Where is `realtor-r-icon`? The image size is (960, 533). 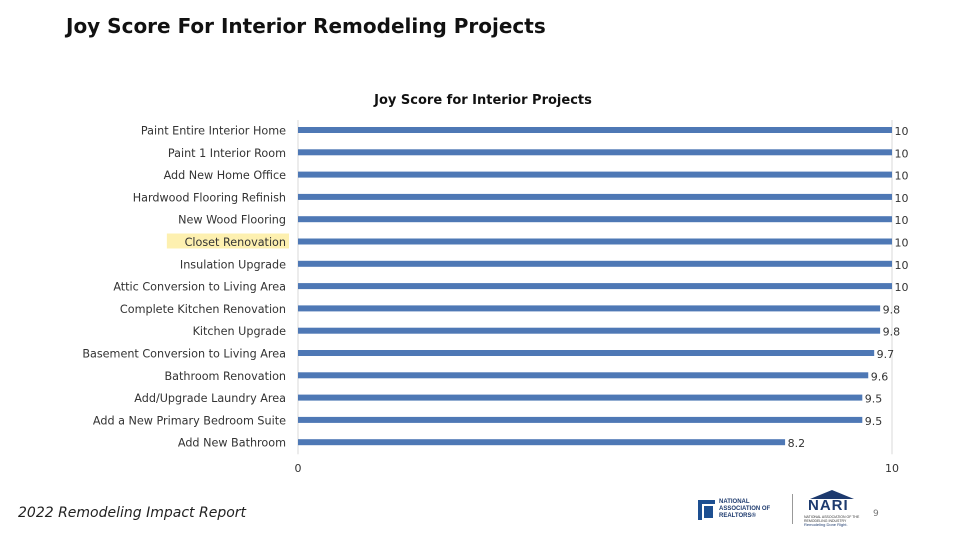 realtor-r-icon is located at coordinates (707, 510).